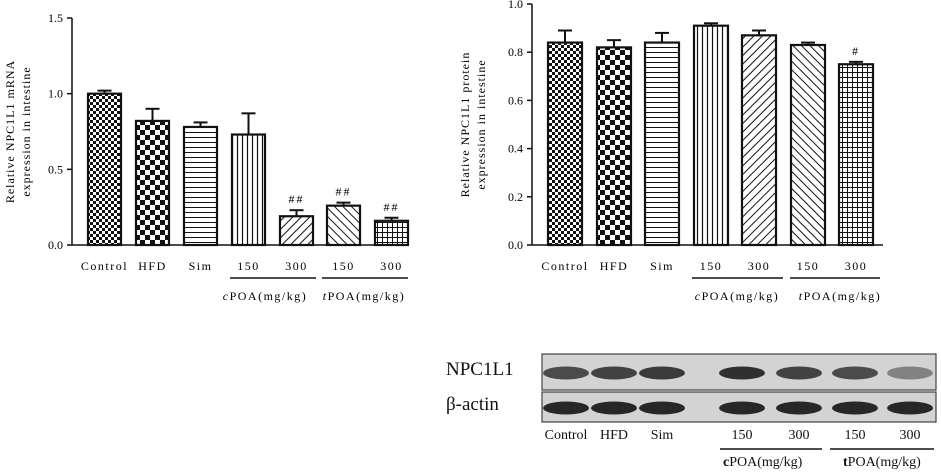 Image resolution: width=941 pixels, height=475 pixels. What do you see at coordinates (726, 462) in the screenshot?
I see `group-prefix: c` at bounding box center [726, 462].